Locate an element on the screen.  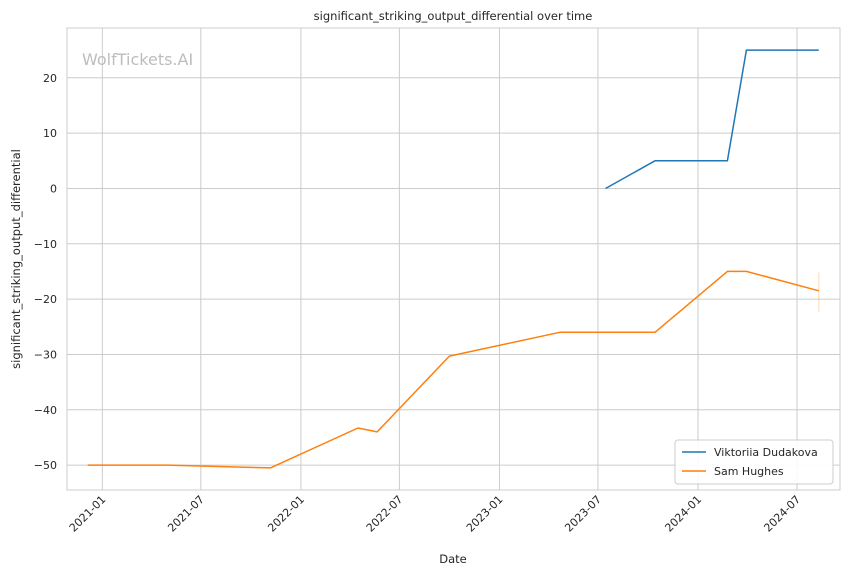
y-tick-label: −30 is located at coordinates (45, 354).